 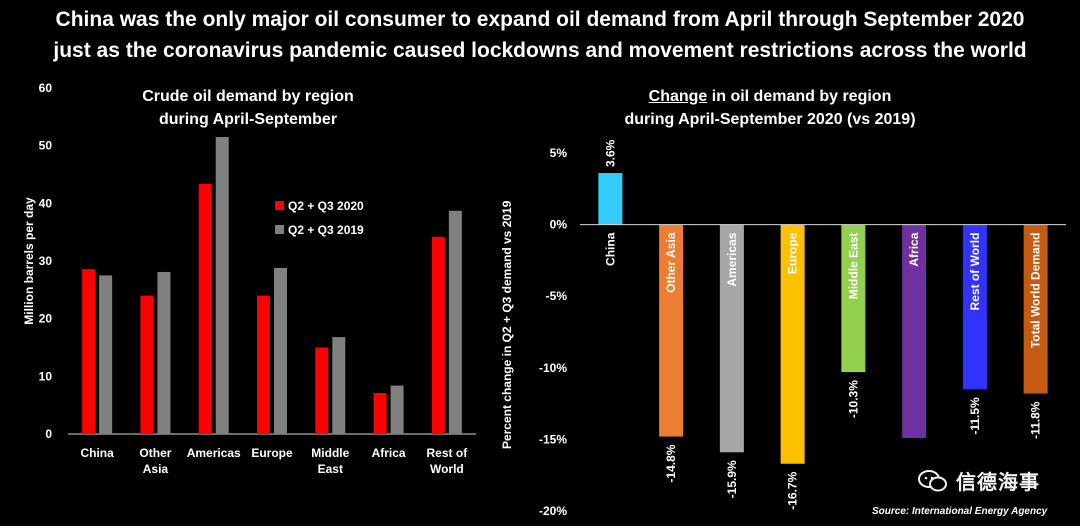 What do you see at coordinates (793, 490) in the screenshot?
I see `data-label: -16.7%` at bounding box center [793, 490].